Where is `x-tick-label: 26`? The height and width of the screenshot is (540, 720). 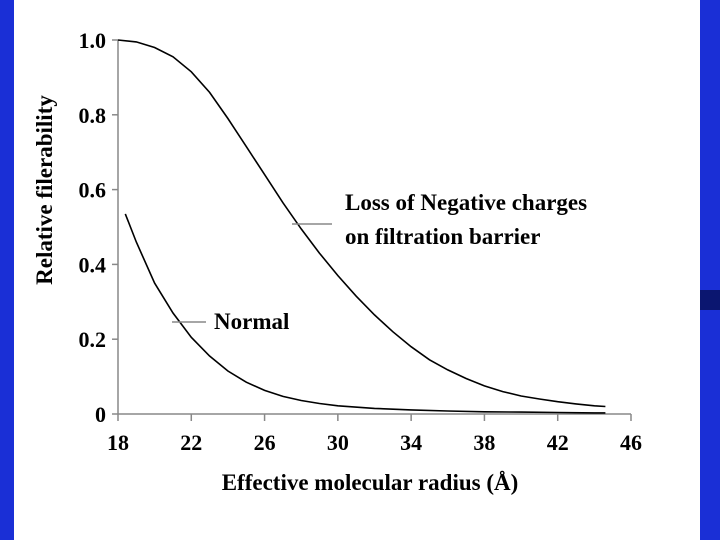 x-tick-label: 26 is located at coordinates (265, 442).